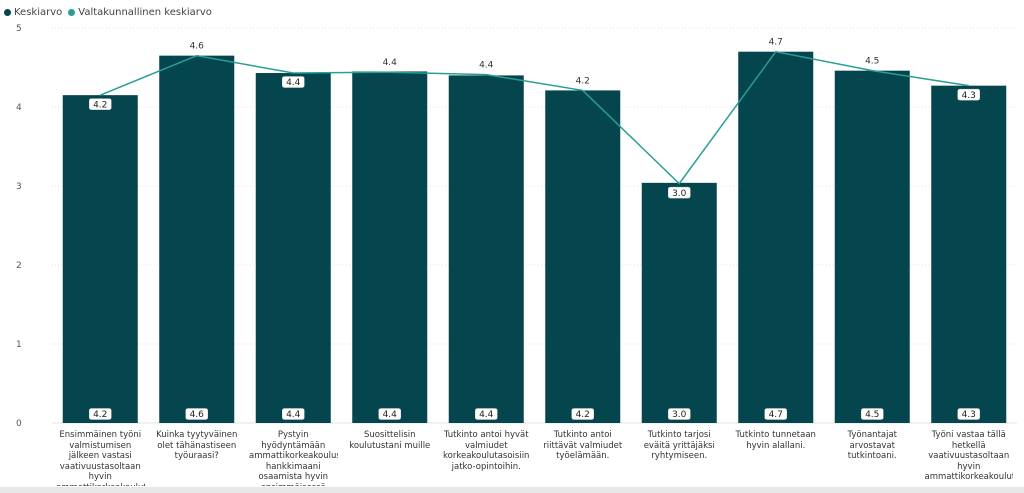  Describe the element at coordinates (19, 424) in the screenshot. I see `y-tick-label: 0` at that location.